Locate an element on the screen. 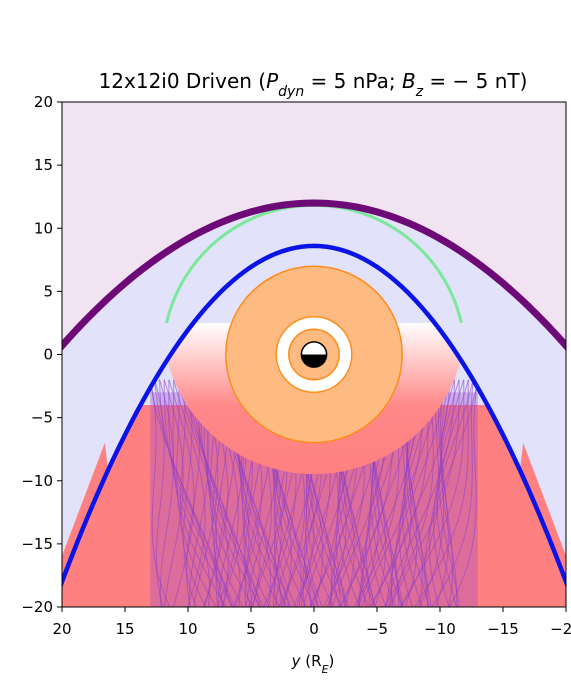  x-tick-label: 15 is located at coordinates (124, 629).